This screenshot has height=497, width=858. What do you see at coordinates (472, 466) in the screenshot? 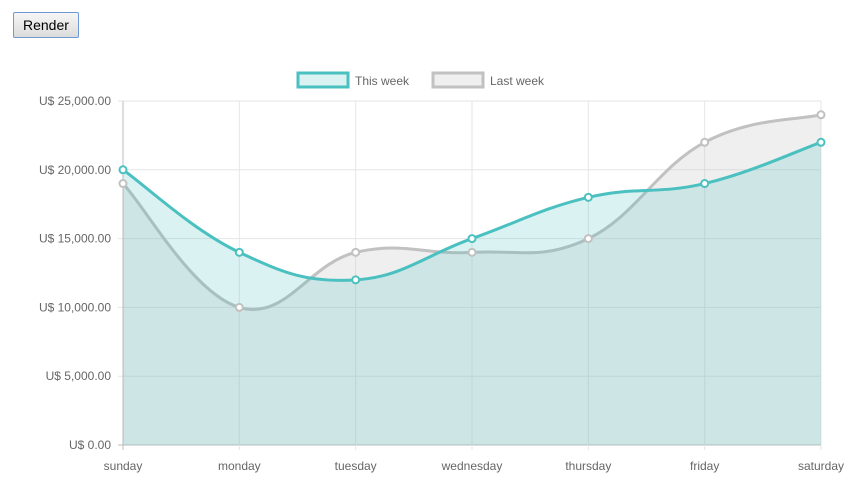
I see `x-tick-label: wednesday` at bounding box center [472, 466].